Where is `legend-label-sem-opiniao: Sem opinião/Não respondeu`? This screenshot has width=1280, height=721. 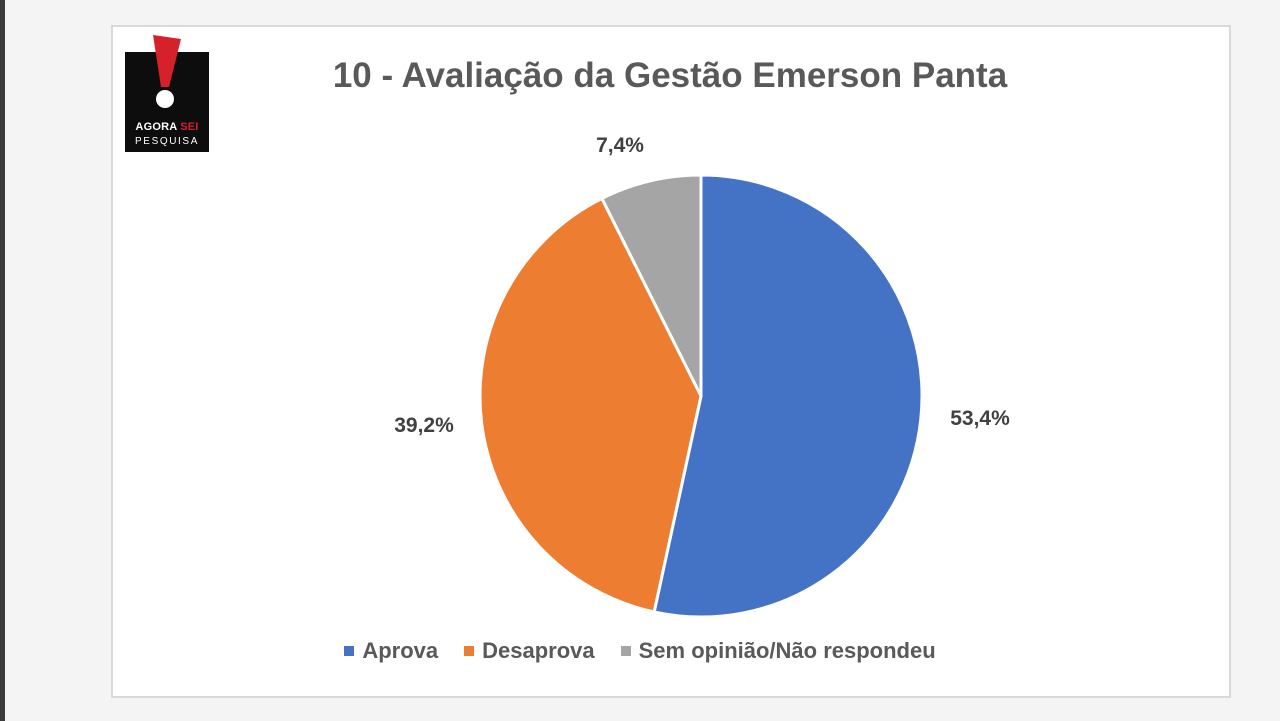
legend-label-sem-opiniao: Sem opinião/Não respondeu is located at coordinates (787, 650).